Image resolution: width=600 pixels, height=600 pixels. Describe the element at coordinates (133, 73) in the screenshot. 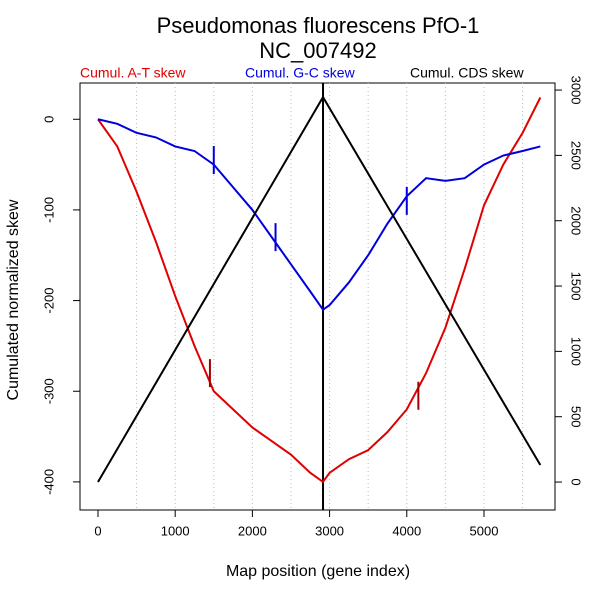

I see `legend-label: Cumul. A-T skew` at that location.